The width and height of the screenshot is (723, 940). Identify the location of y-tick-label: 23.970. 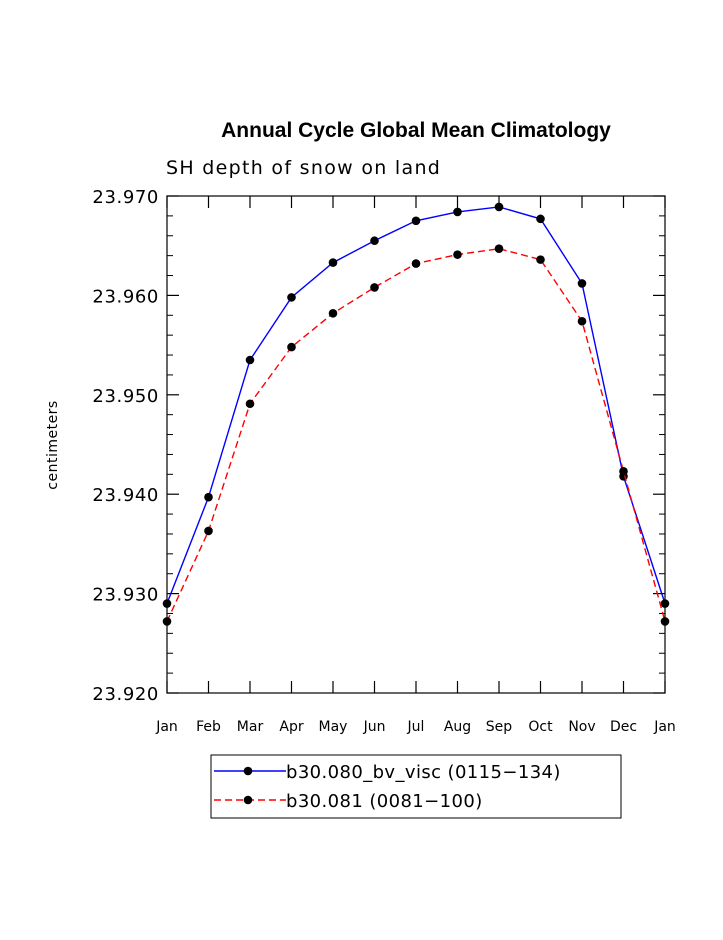
(125, 197).